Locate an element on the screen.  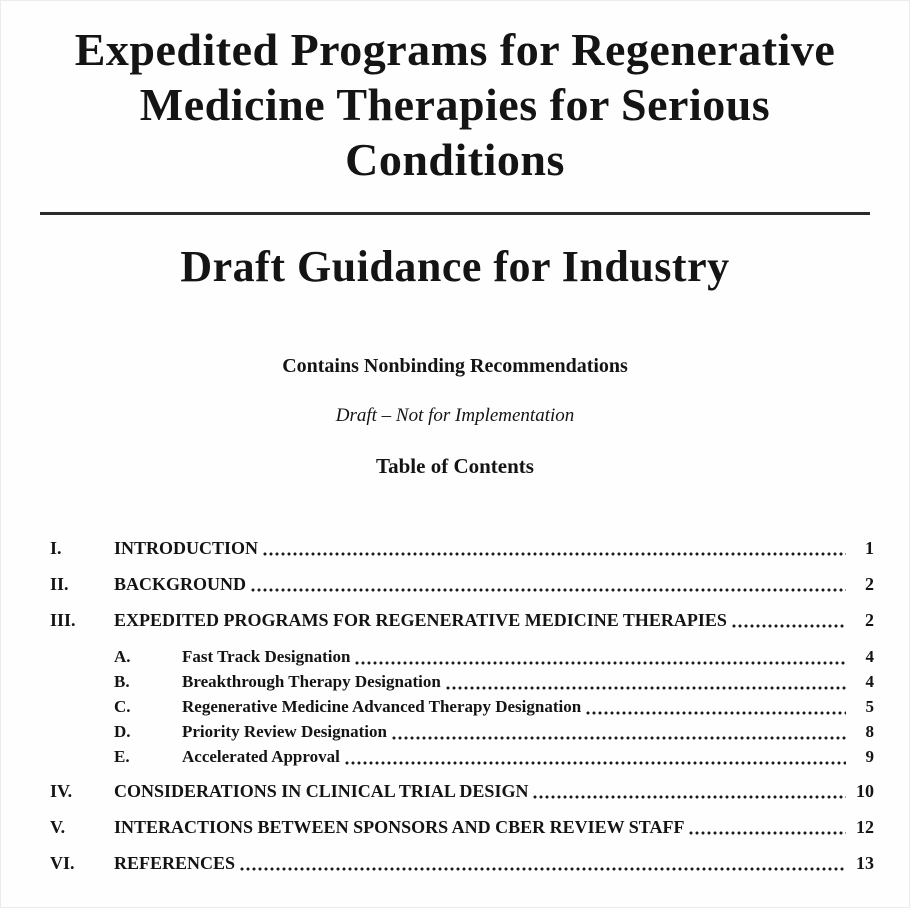
toc-entry-number: II. is located at coordinates (59, 584).